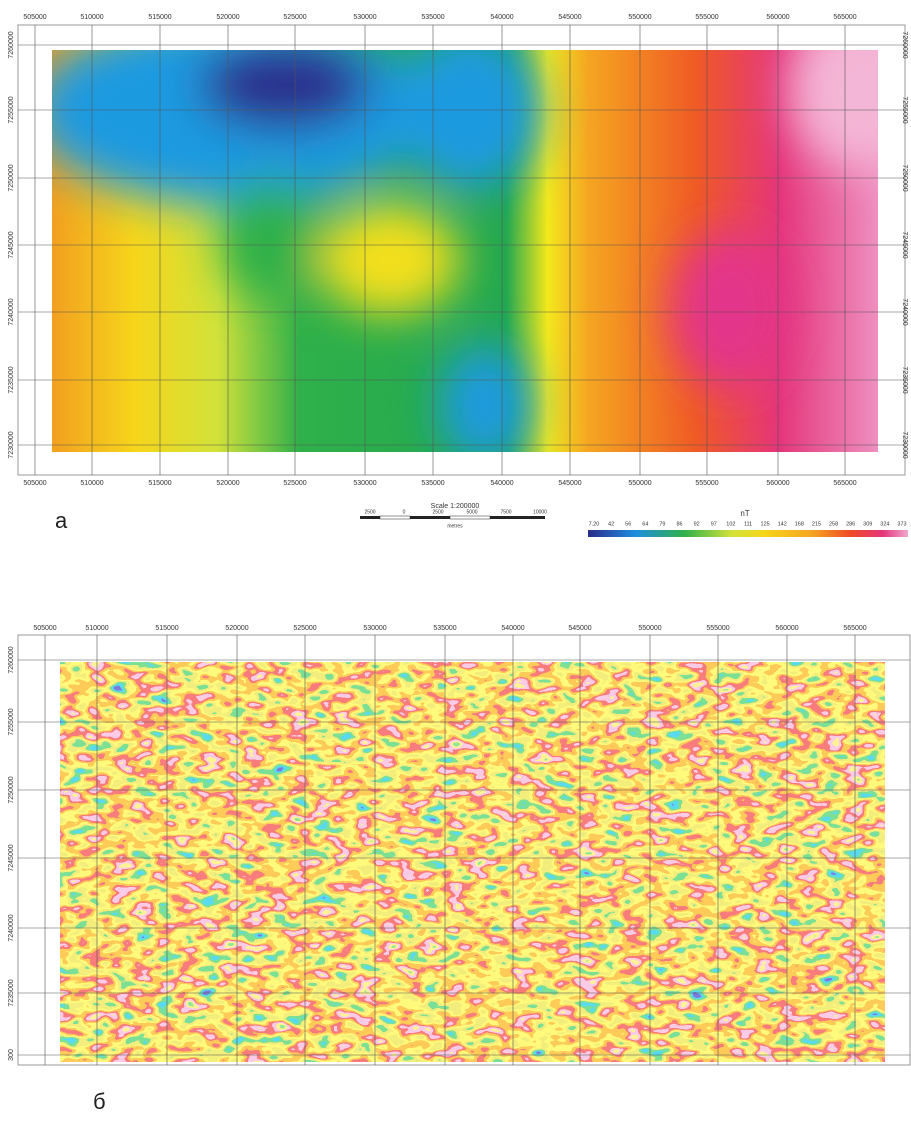 Image resolution: width=911 pixels, height=1122 pixels. I want to click on scale-tick: 0, so click(404, 512).